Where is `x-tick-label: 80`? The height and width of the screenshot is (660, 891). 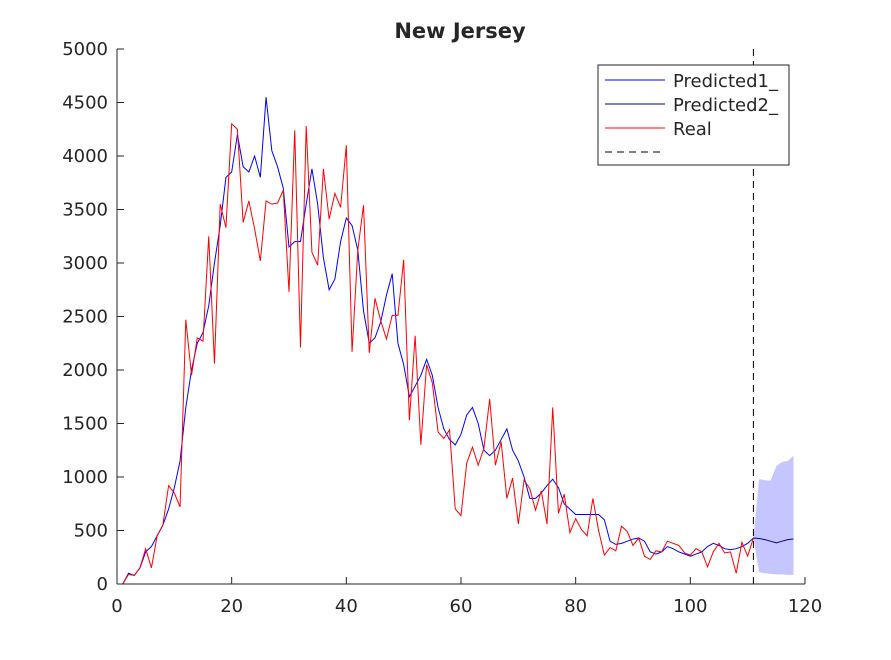
x-tick-label: 80 is located at coordinates (575, 606).